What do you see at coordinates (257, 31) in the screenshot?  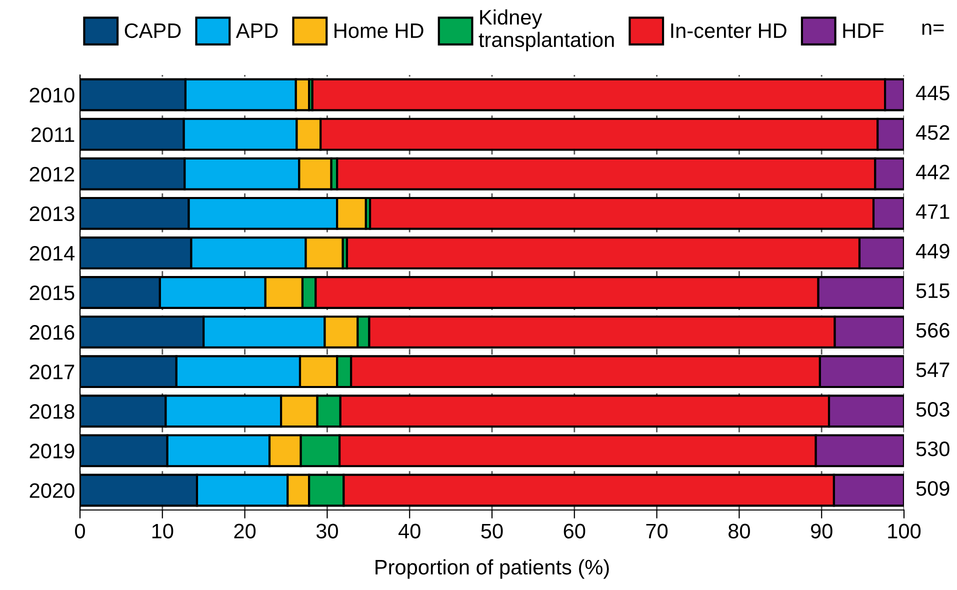 I see `legend-label: APD` at bounding box center [257, 31].